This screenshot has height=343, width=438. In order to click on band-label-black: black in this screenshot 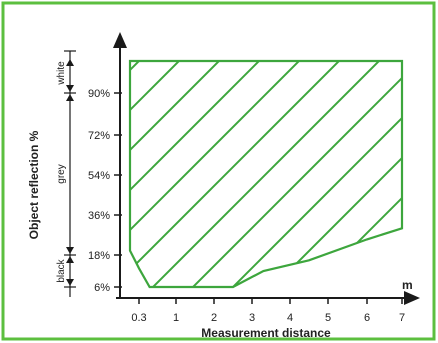, I will do `click(61, 270)`.